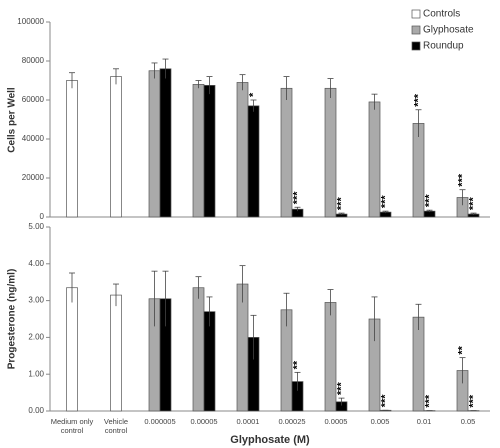 The height and width of the screenshot is (448, 500). What do you see at coordinates (12, 120) in the screenshot?
I see `y-axis-label: Cells per Well` at bounding box center [12, 120].